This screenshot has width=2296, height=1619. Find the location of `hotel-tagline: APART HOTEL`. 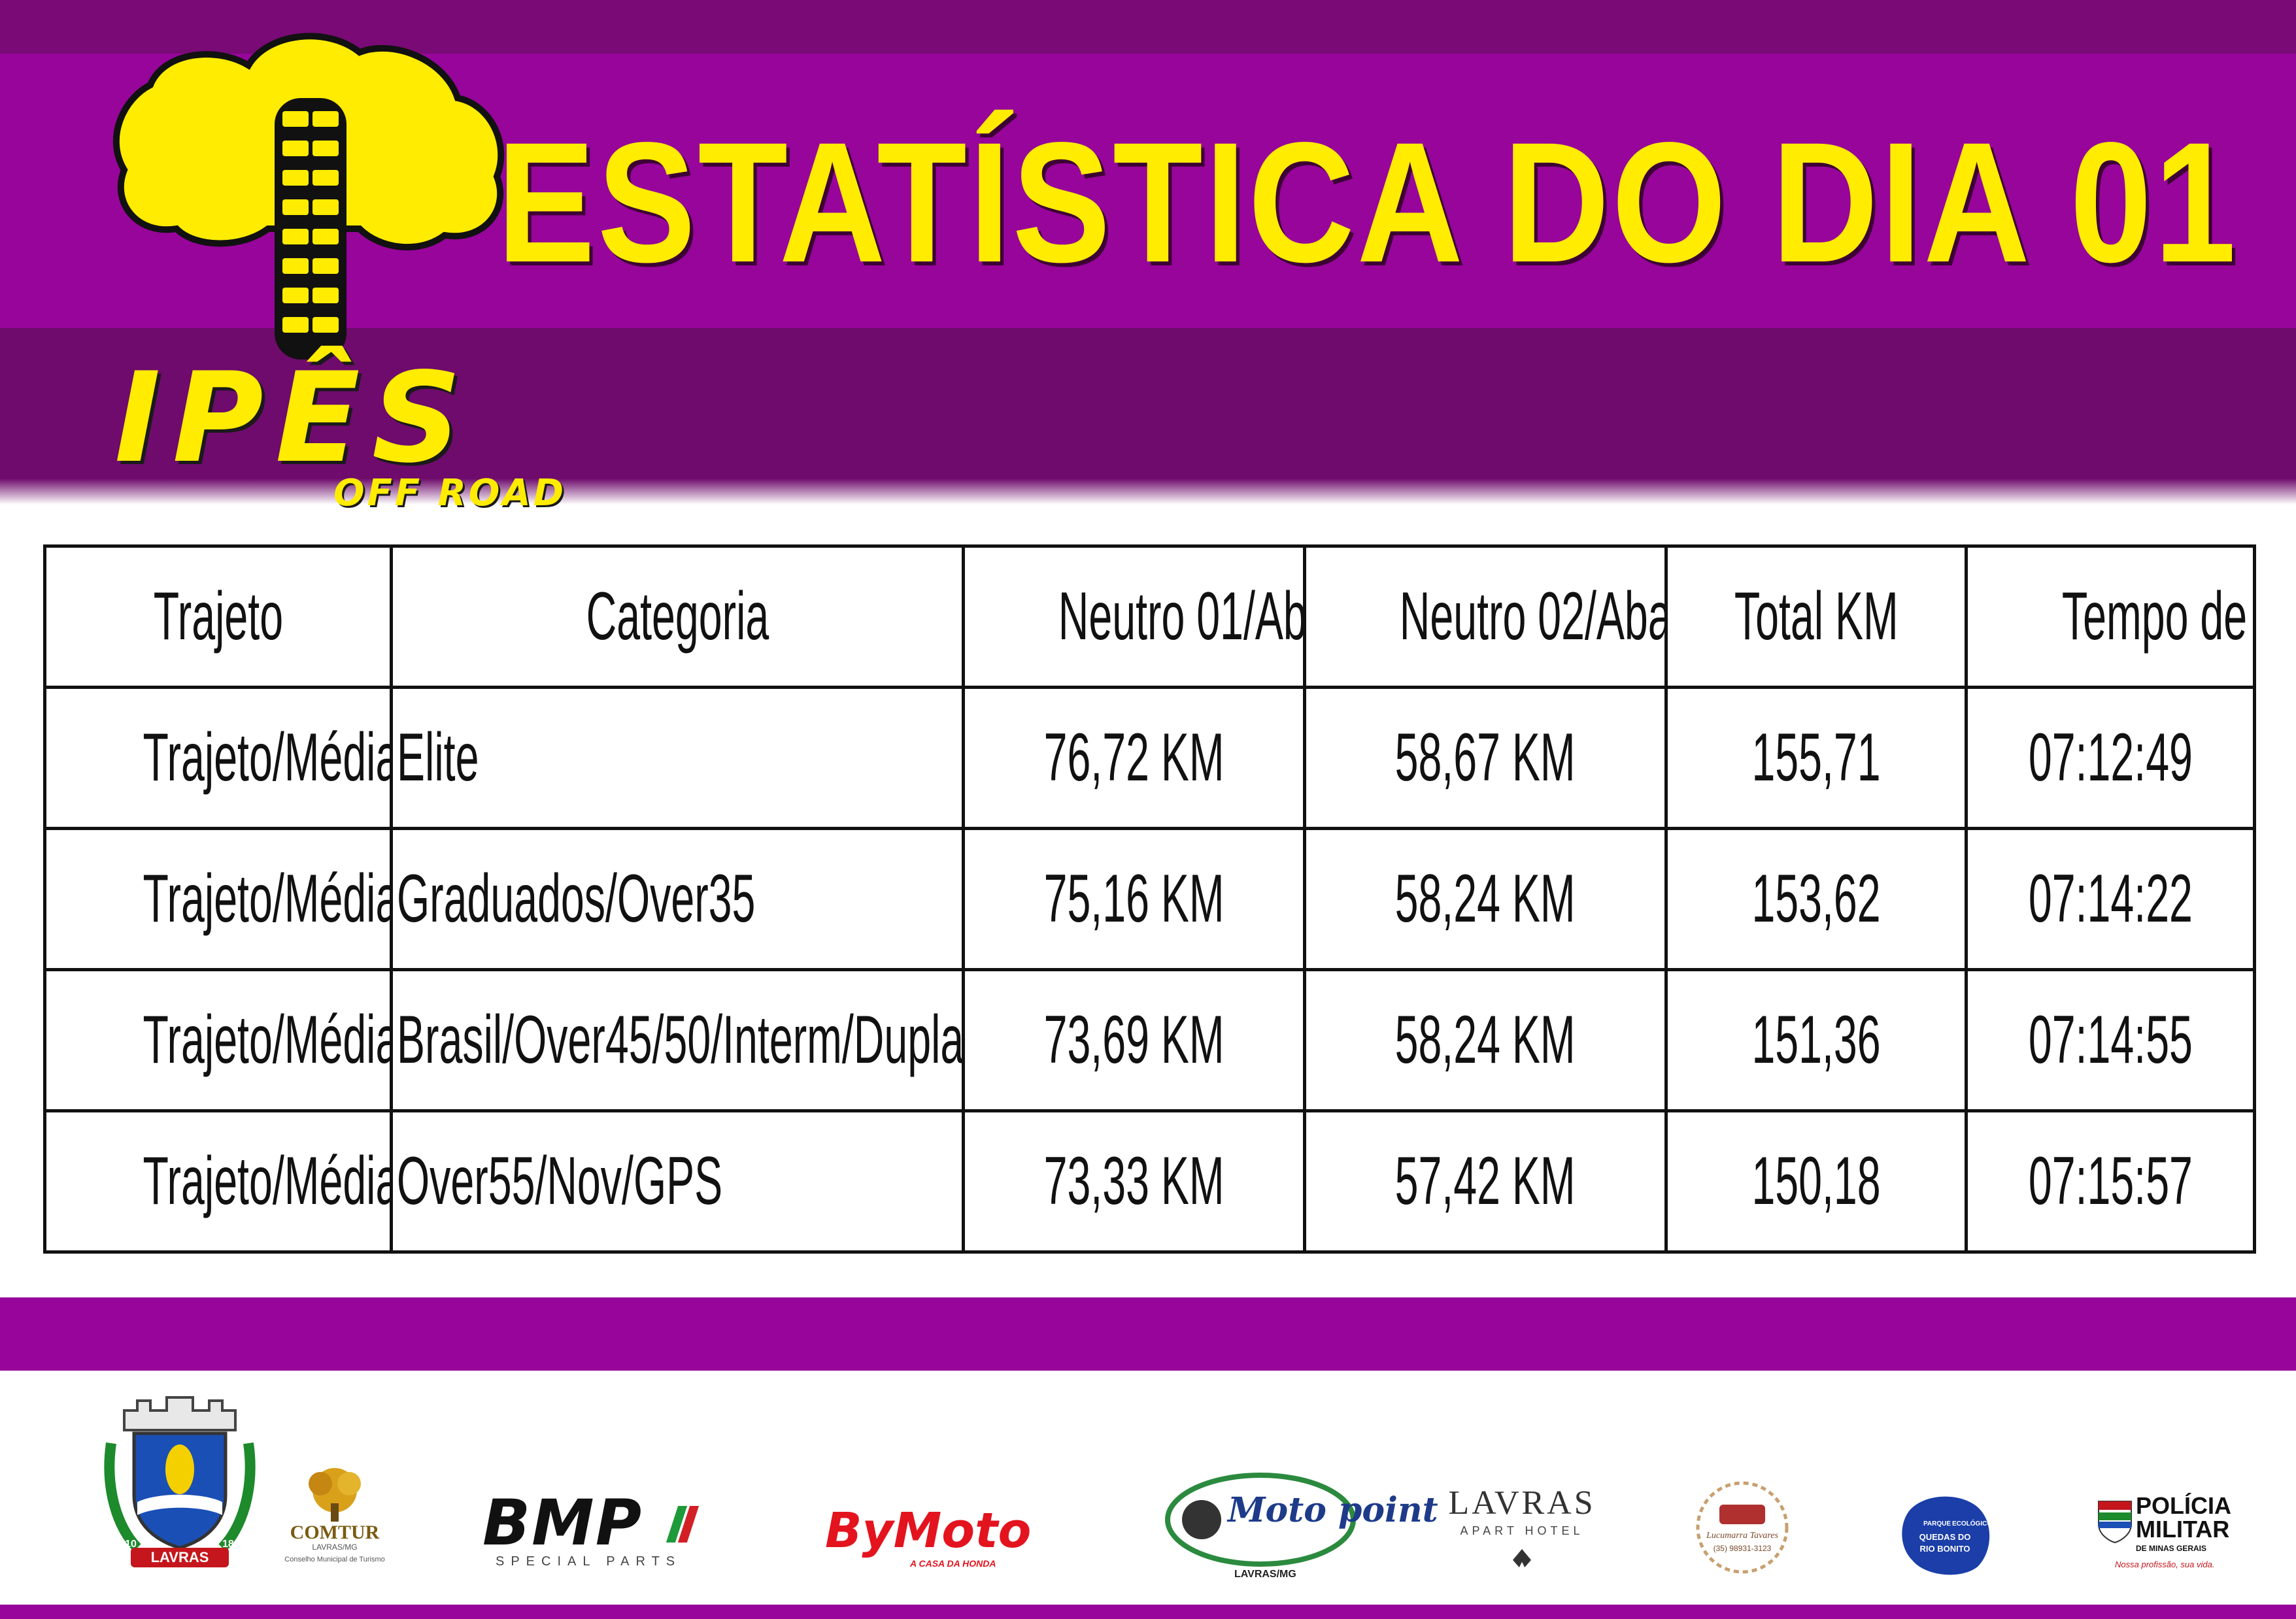

hotel-tagline: APART HOTEL is located at coordinates (1522, 1530).